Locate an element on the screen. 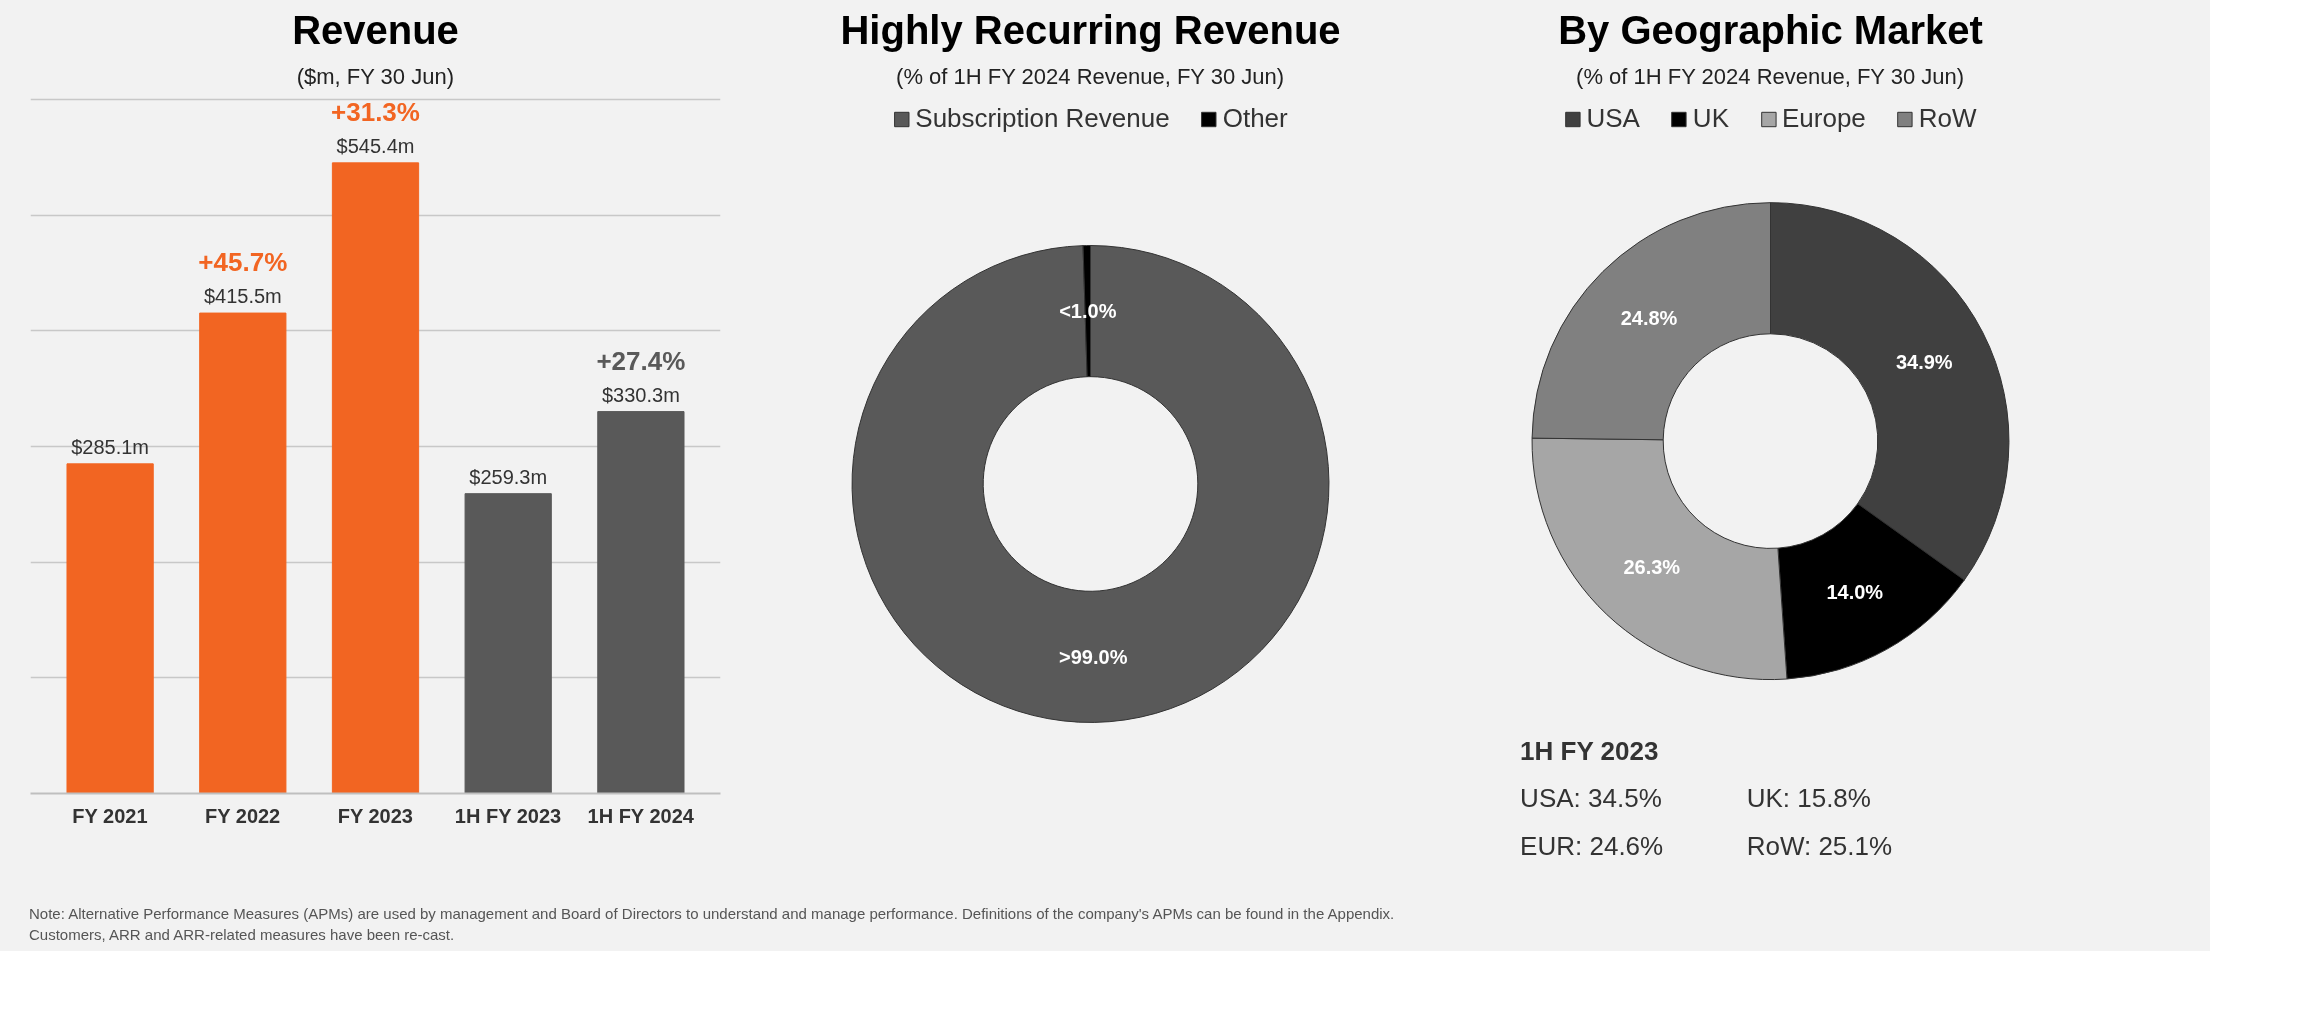  text: 1H FY 2023 is located at coordinates (1589, 750).